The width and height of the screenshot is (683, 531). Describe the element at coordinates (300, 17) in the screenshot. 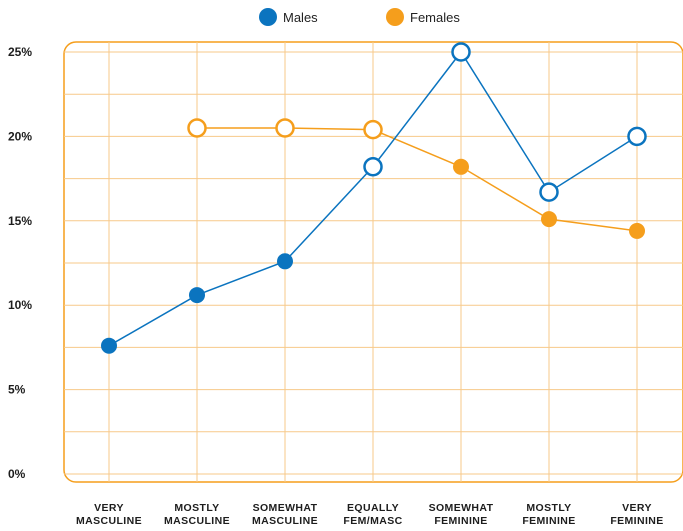

I see `legend-label-males: Males` at that location.